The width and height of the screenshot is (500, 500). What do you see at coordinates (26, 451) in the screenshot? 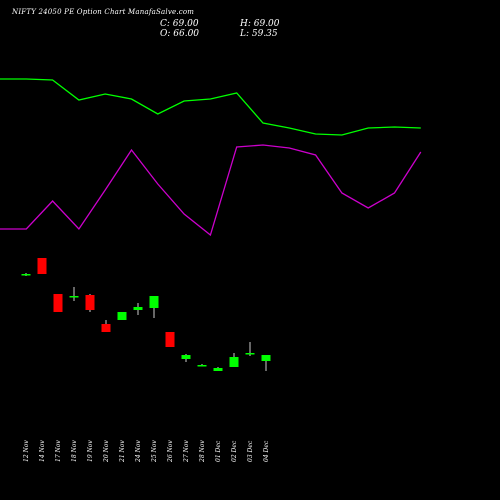
I see `x-tick-label: 12 Nov` at bounding box center [26, 451].